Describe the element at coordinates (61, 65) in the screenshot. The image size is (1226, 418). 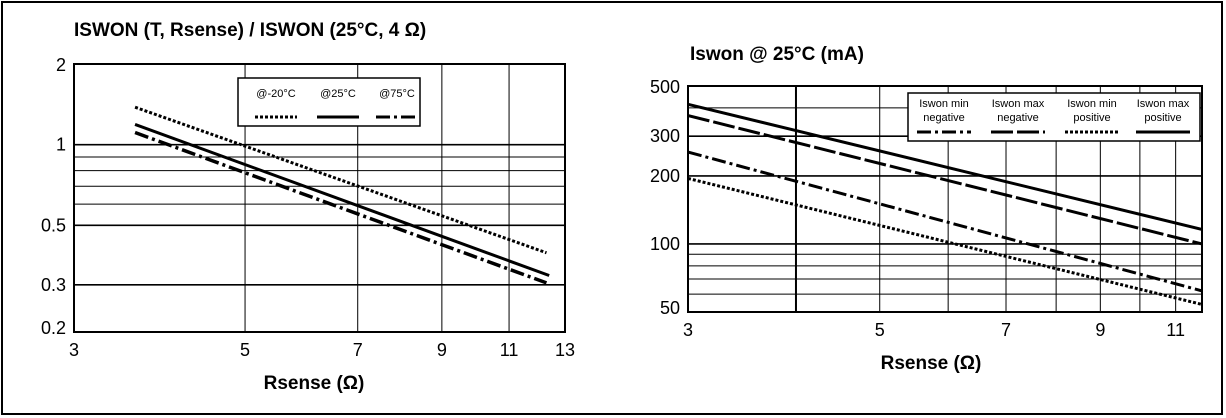
I see `y-tick-label: 2` at that location.